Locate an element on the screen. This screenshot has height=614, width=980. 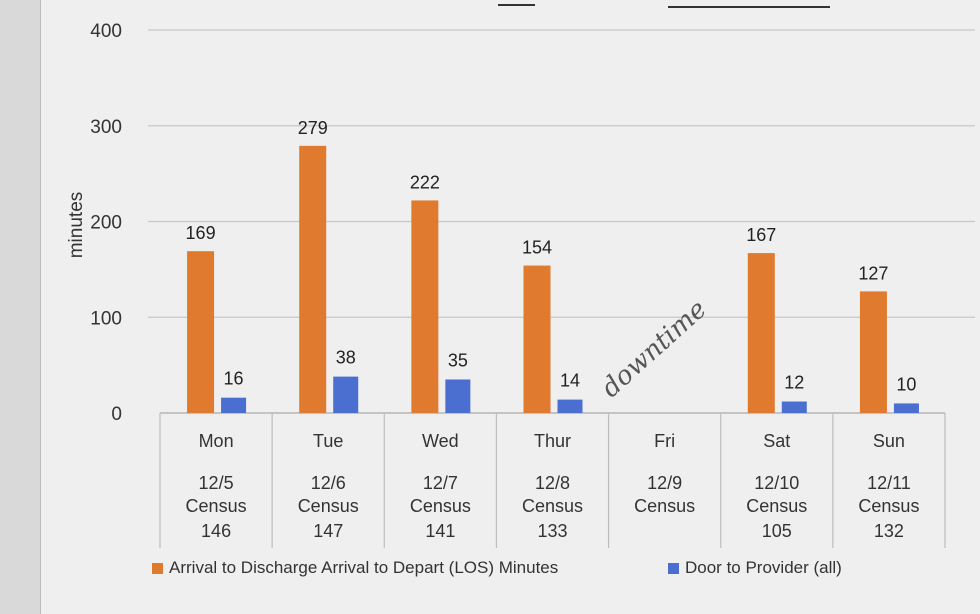
category-day: Sat is located at coordinates (776, 441).